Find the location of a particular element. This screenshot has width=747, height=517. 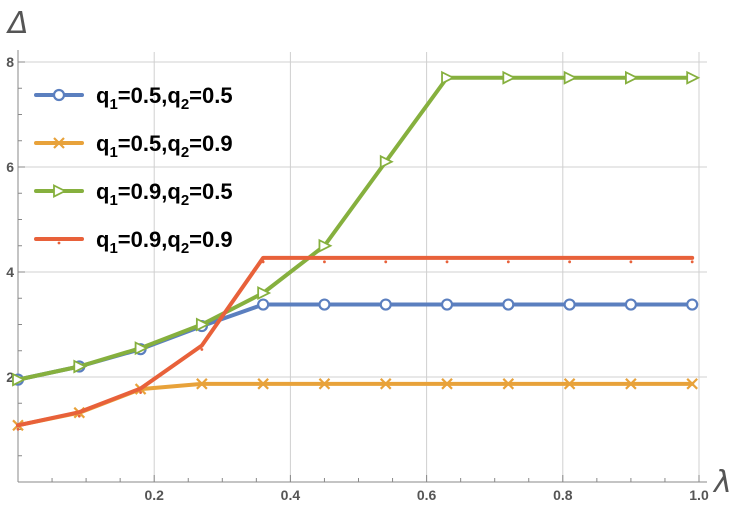

x-tick-label: 1.0 is located at coordinates (699, 495).